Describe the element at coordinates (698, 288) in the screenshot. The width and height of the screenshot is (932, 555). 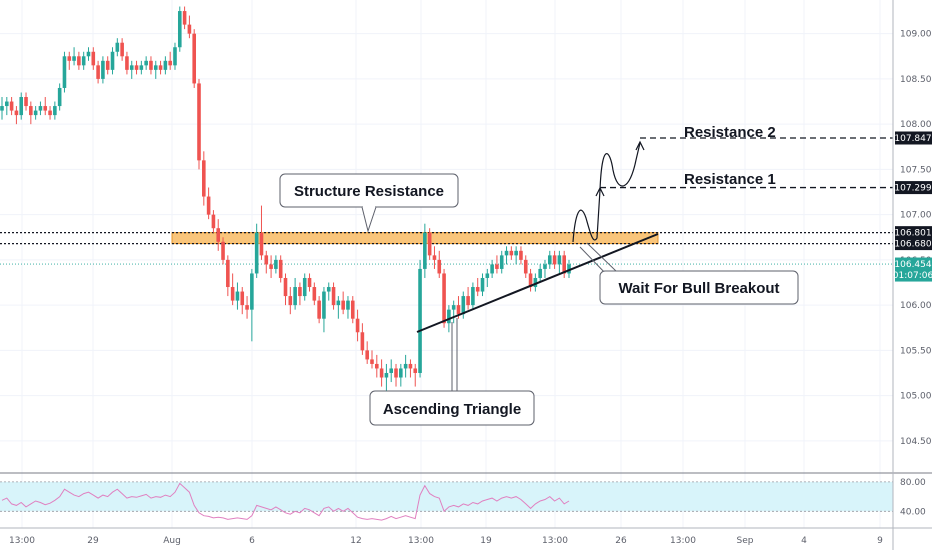
I see `wait-breakout-text: Wait For Bull Breakout` at that location.